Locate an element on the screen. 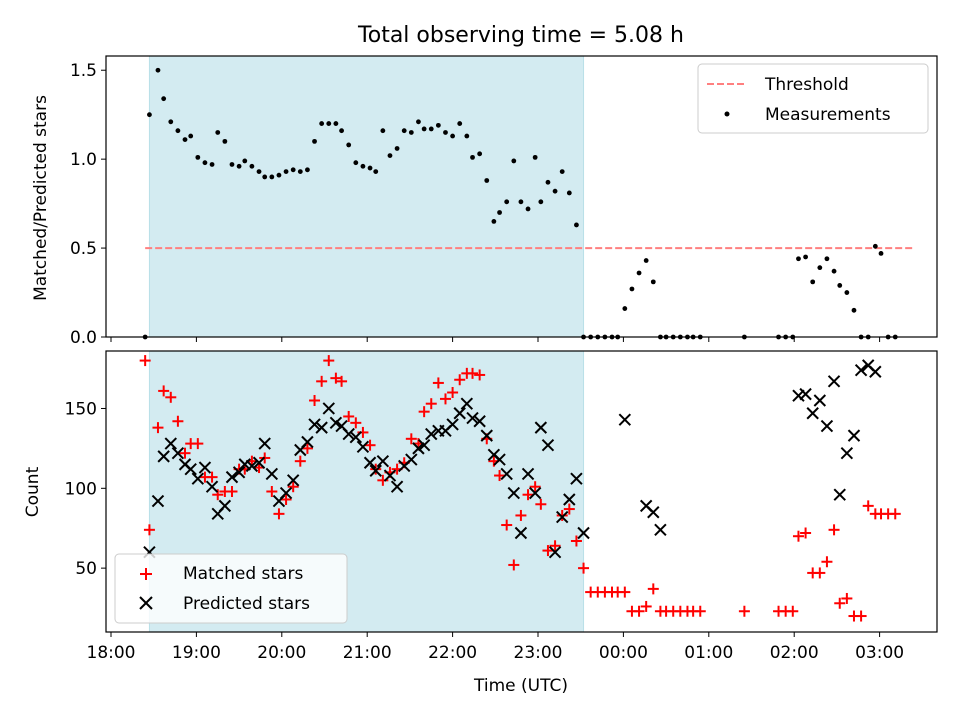 Image resolution: width=960 pixels, height=720 pixels. x-tick-label: 03:00 is located at coordinates (879, 653).